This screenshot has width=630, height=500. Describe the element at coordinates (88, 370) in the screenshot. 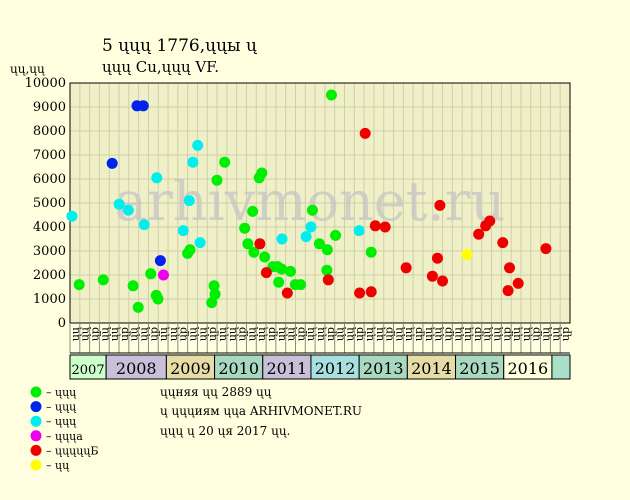

I see `year-label: 2007` at that location.